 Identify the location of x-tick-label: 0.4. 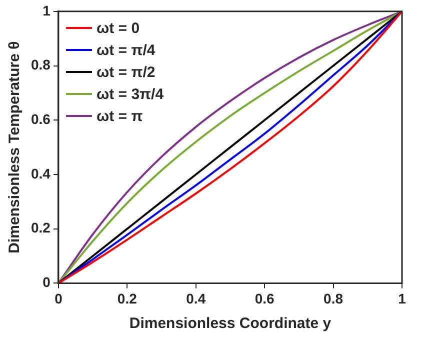
(196, 298).